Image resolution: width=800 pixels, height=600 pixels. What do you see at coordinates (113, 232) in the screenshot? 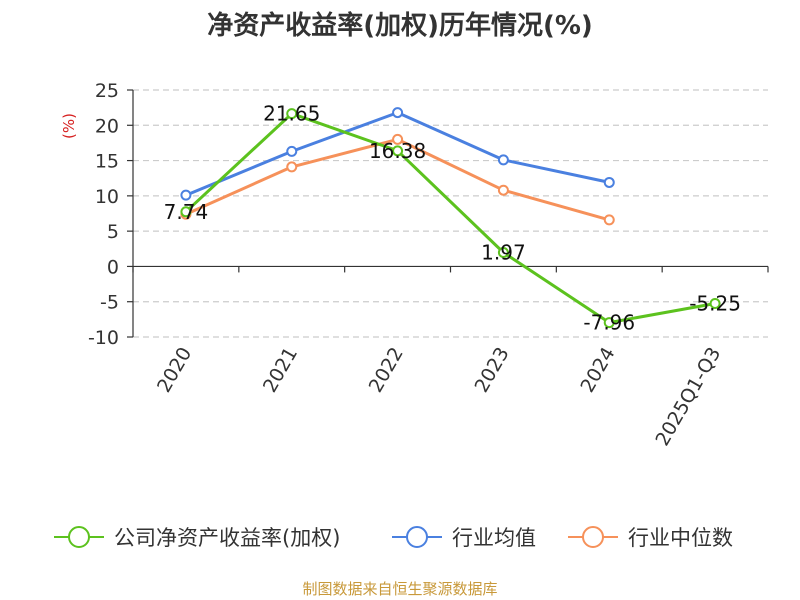
I see `y-tick-label: 5` at bounding box center [113, 232].